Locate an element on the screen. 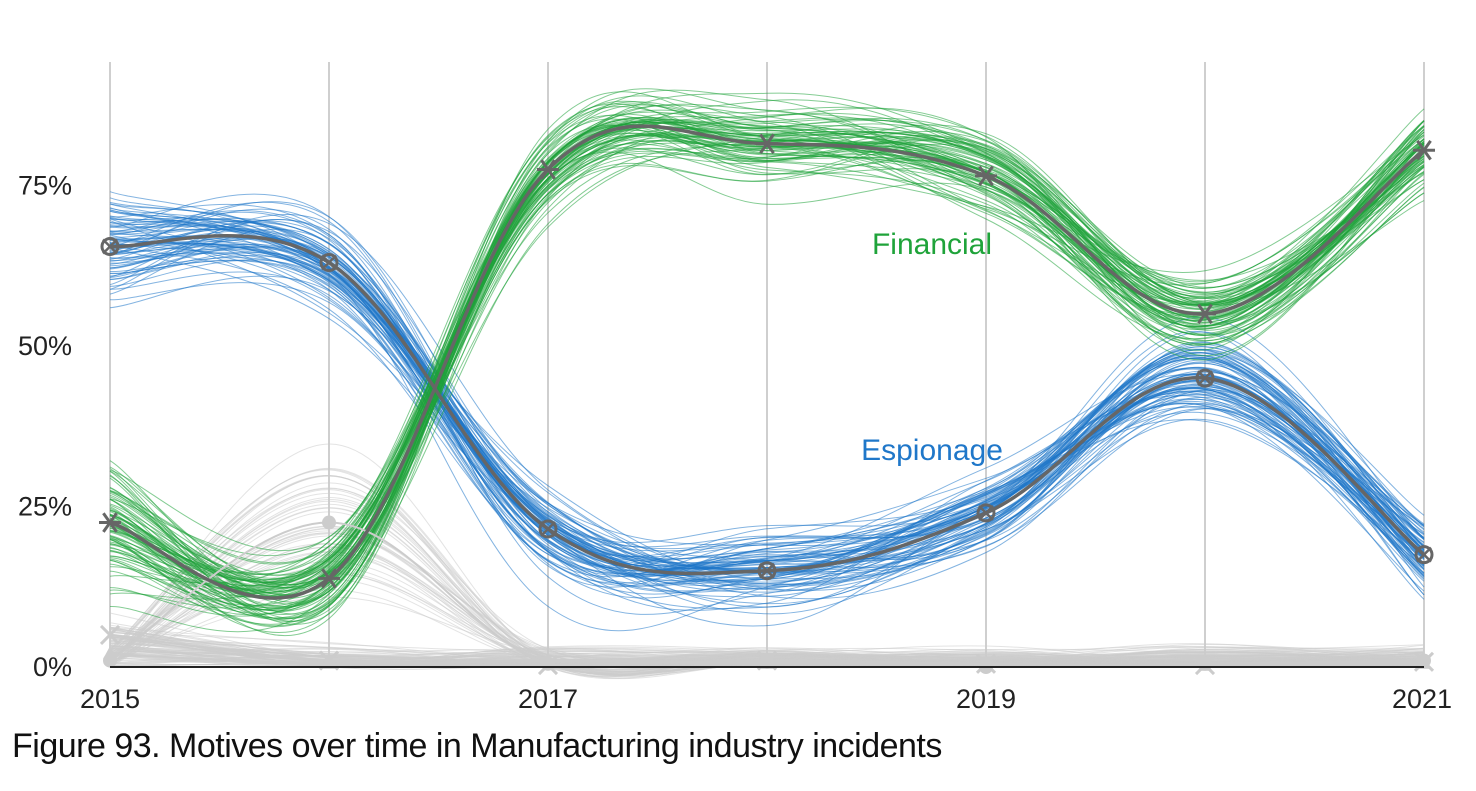 The height and width of the screenshot is (791, 1476). y-axis-tick-labels: 0% 25% 50% 75% is located at coordinates (45, 427).